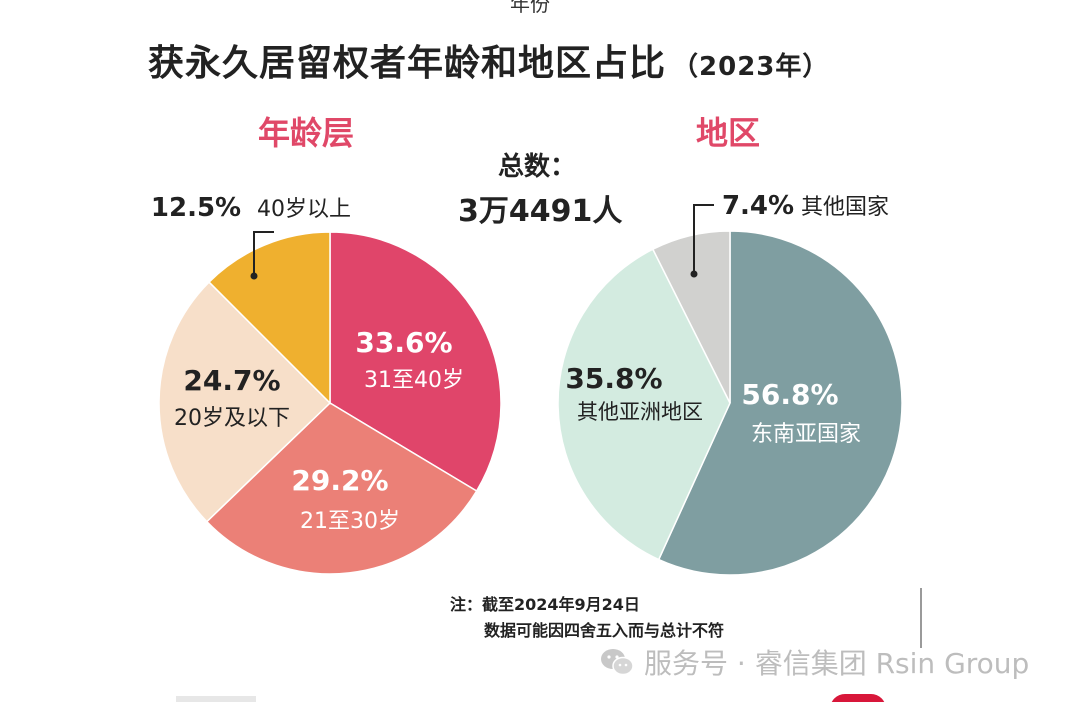 The height and width of the screenshot is (702, 1080). Describe the element at coordinates (304, 209) in the screenshot. I see `pie-0-name-label-3: 40岁以上` at that location.